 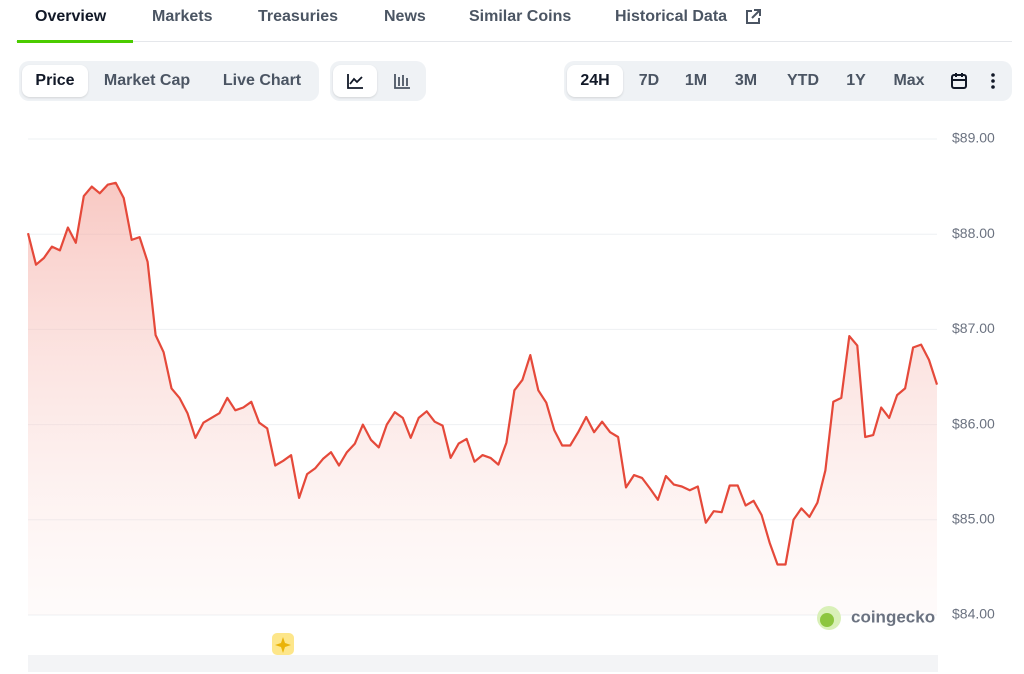 I want to click on tab-divider, so click(x=514, y=41).